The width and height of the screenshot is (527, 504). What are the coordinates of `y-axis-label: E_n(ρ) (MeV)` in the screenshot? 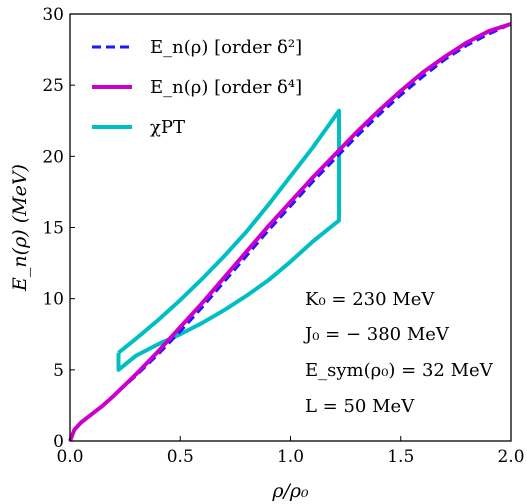 It's located at (20, 228).